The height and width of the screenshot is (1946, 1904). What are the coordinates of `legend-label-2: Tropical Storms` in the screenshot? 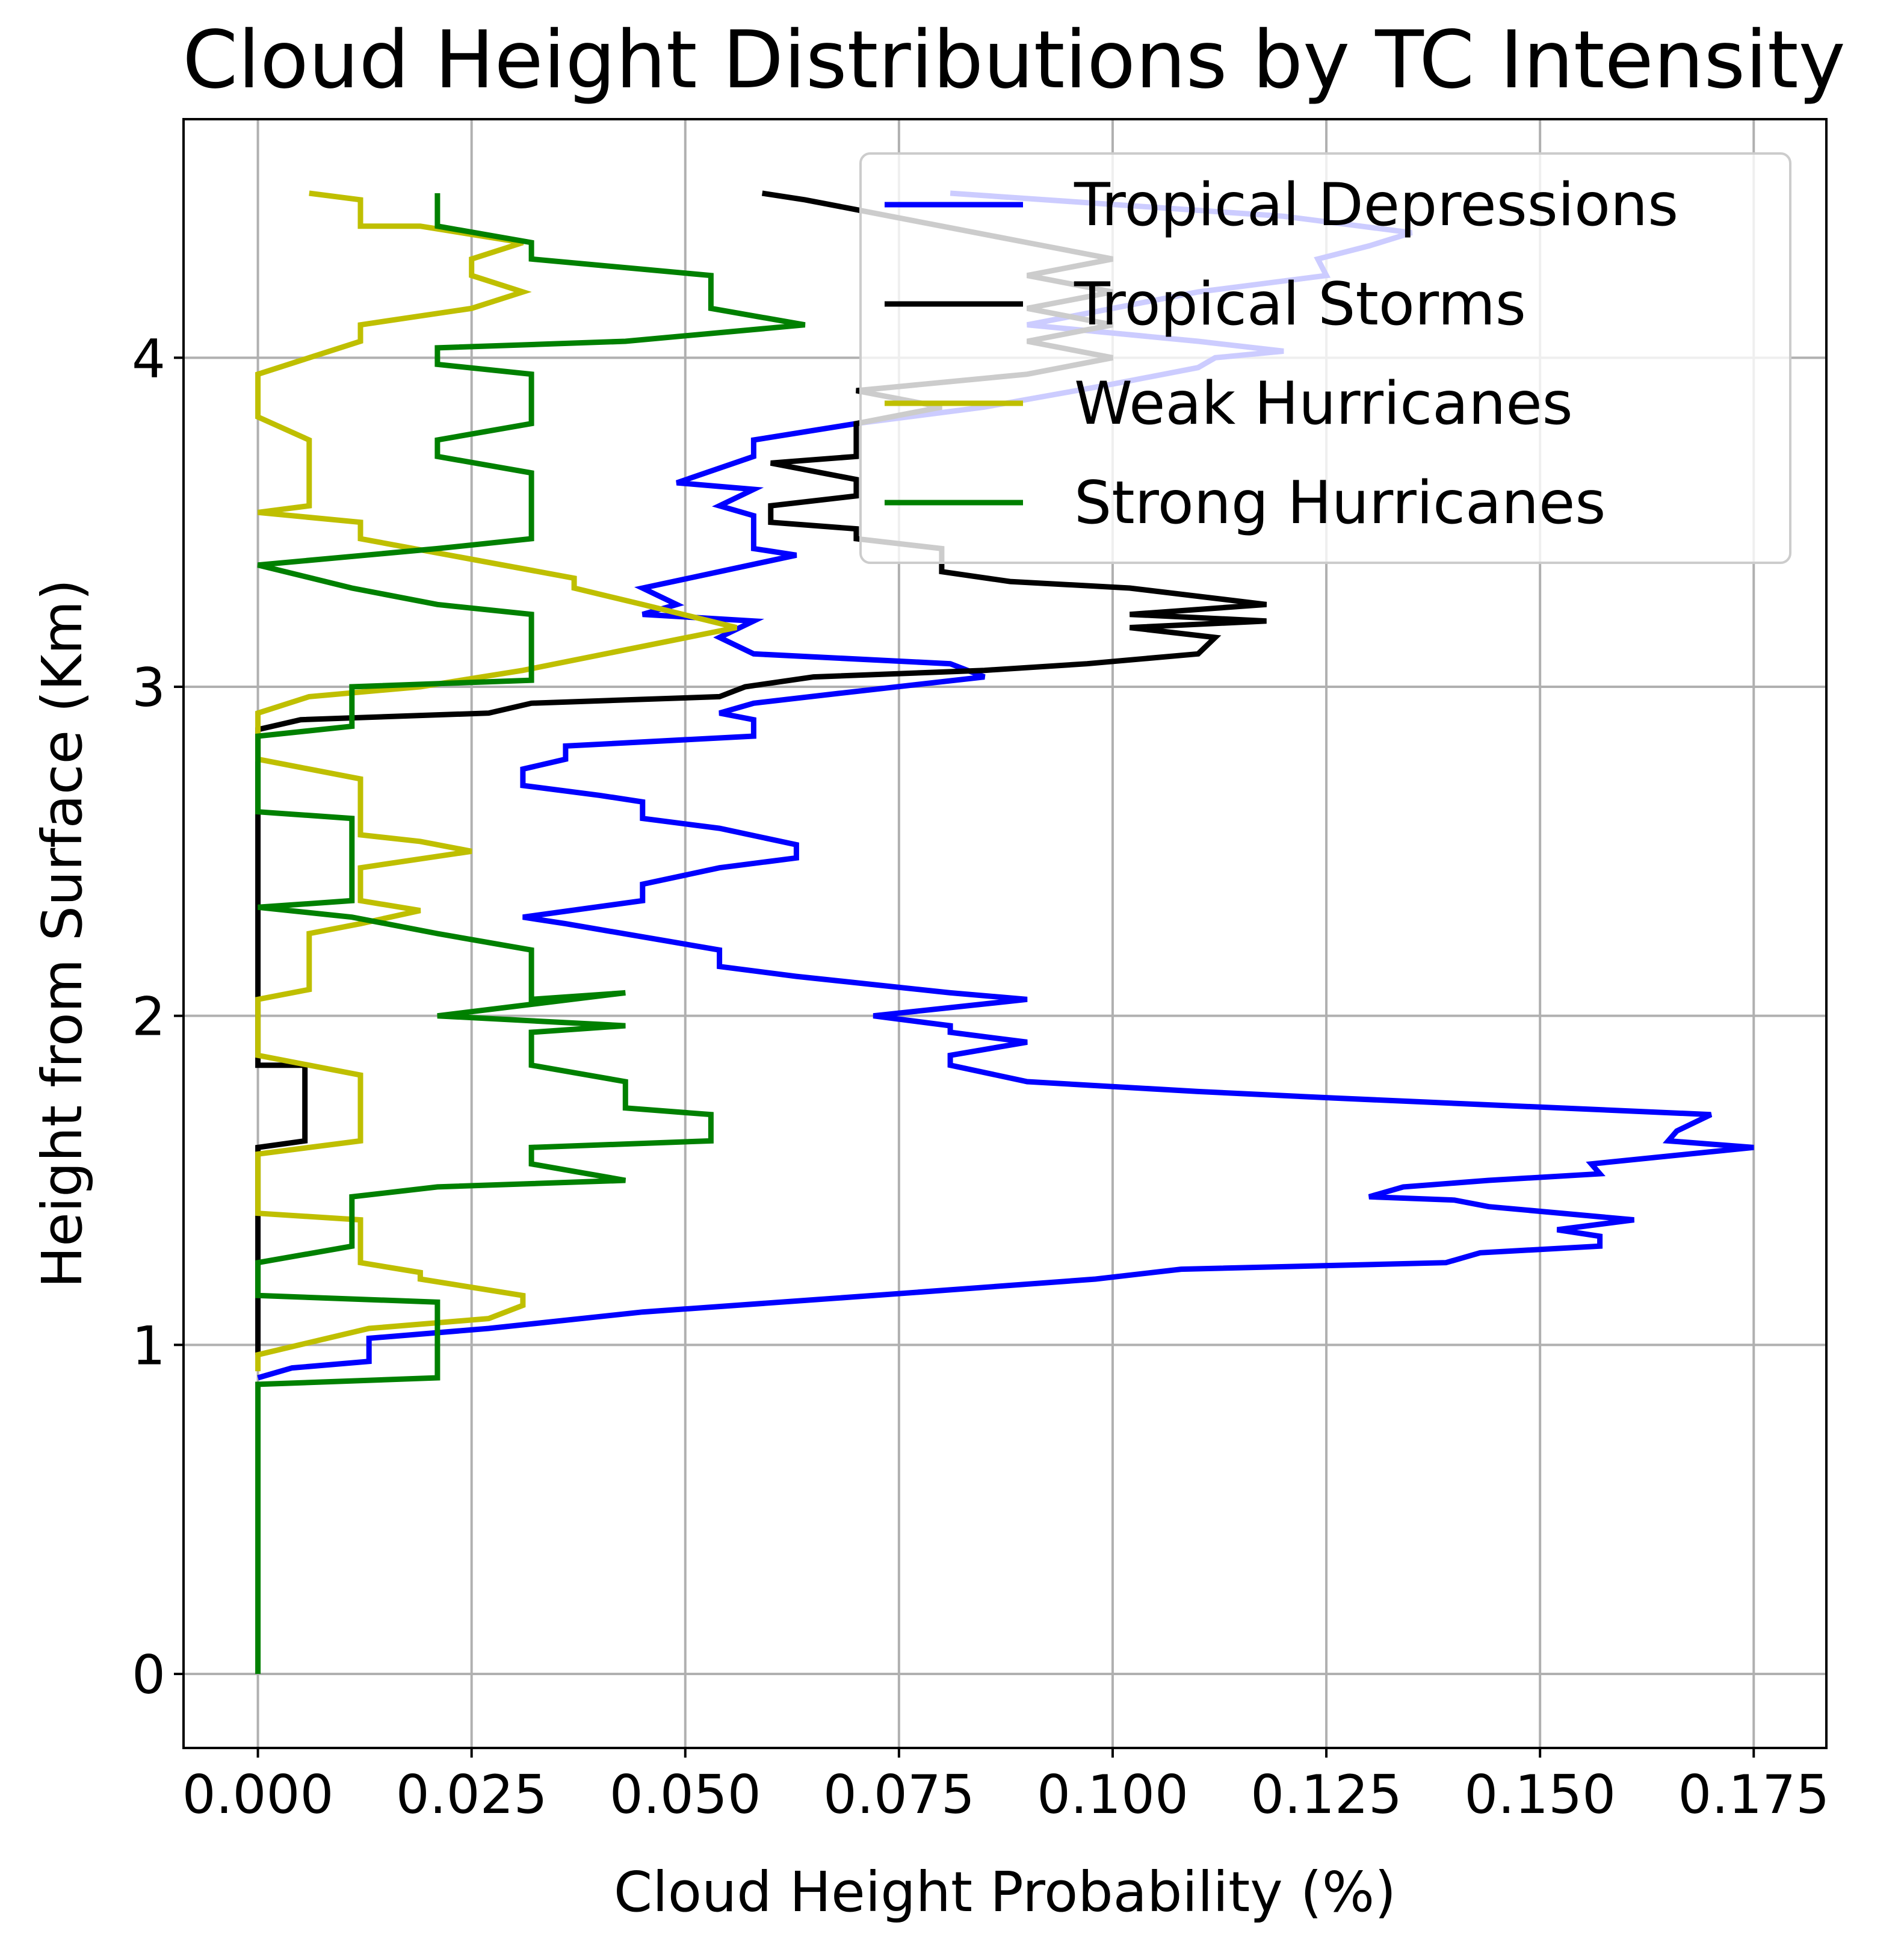 It's located at (1300, 304).